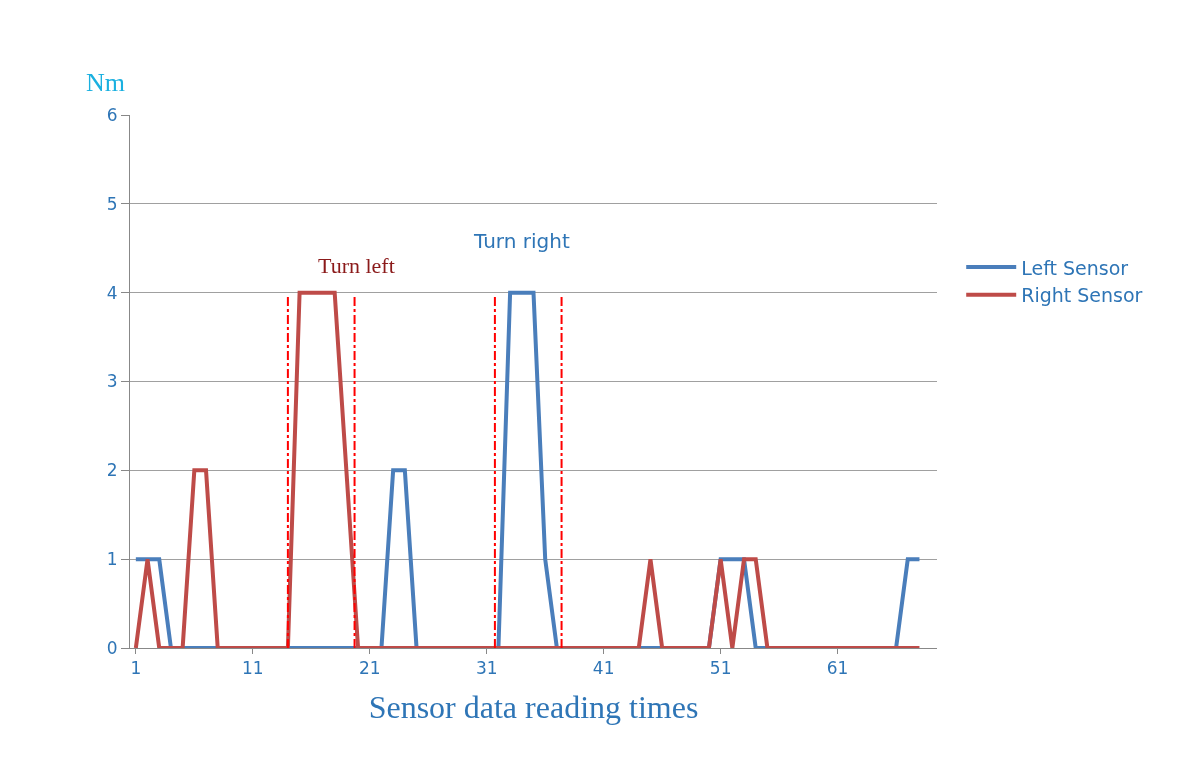 The image size is (1198, 762). I want to click on x-tick-label: 1, so click(136, 668).